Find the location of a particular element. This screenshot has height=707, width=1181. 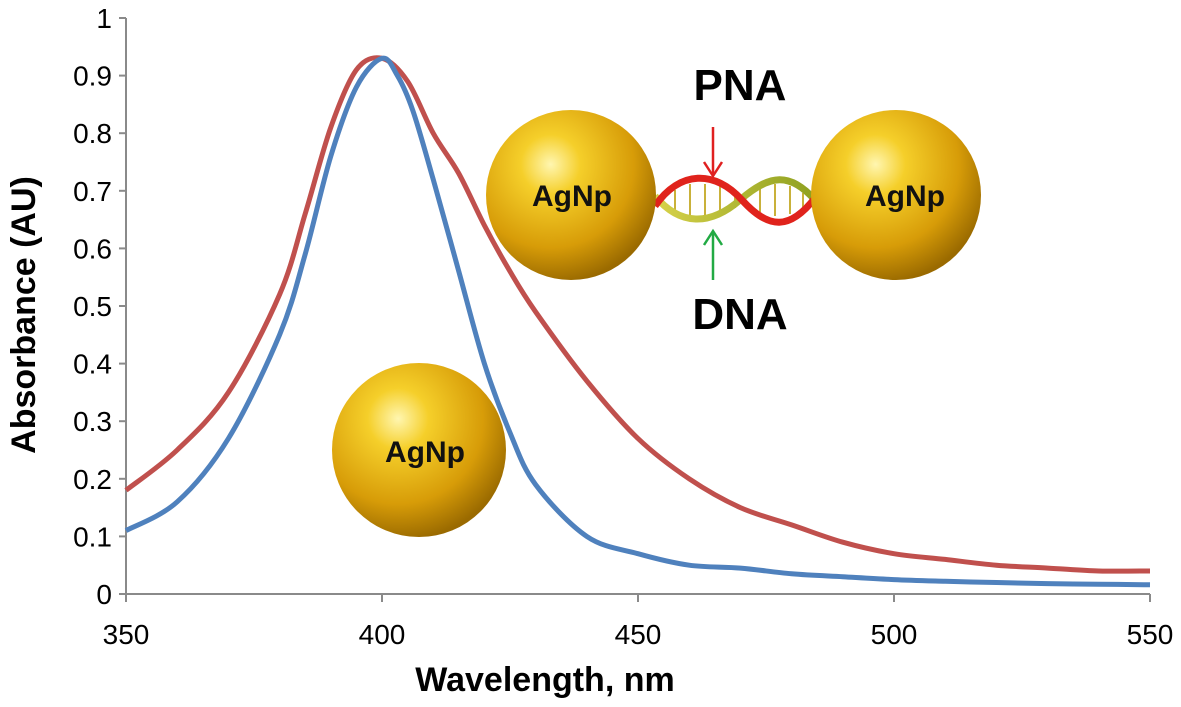

y-tick-label: 0.1 is located at coordinates (92, 536).